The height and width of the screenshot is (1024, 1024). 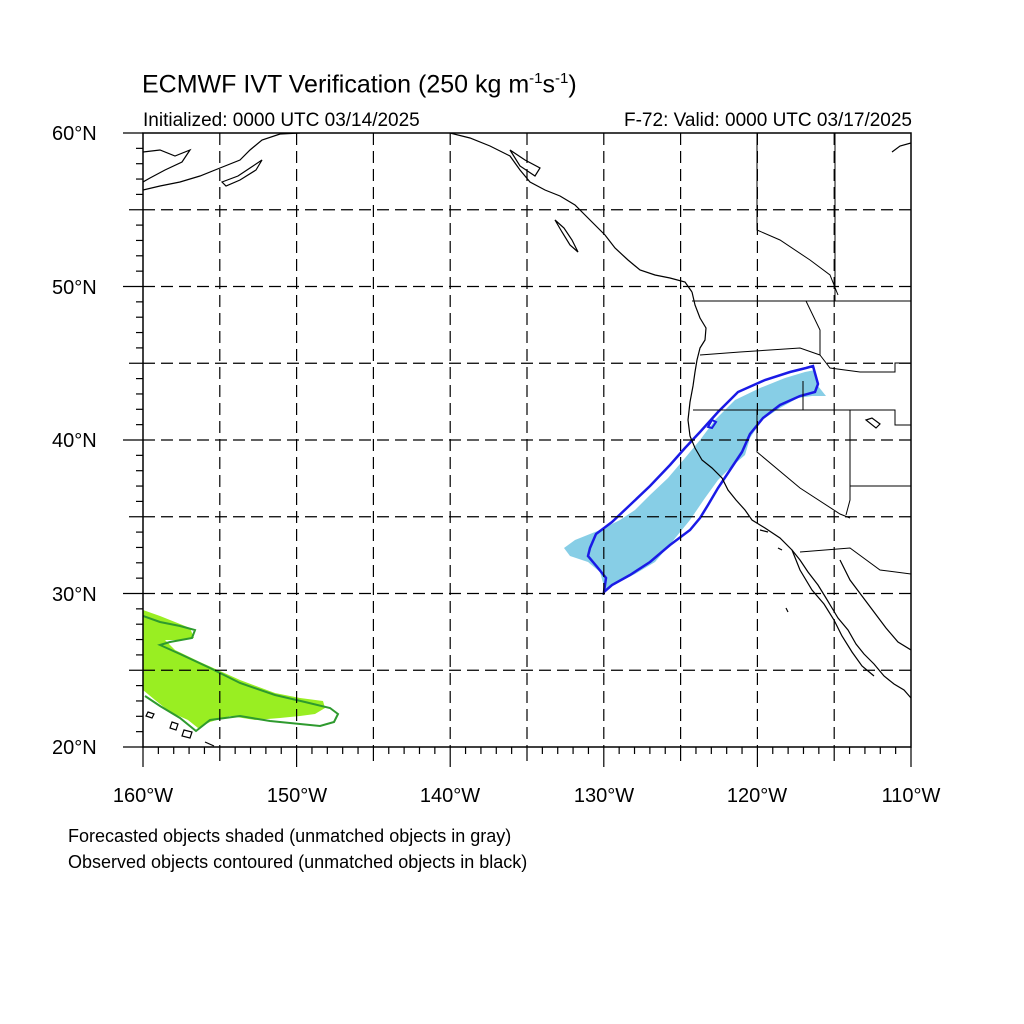 I want to click on lat-label-30n: 30°N, so click(x=74, y=595).